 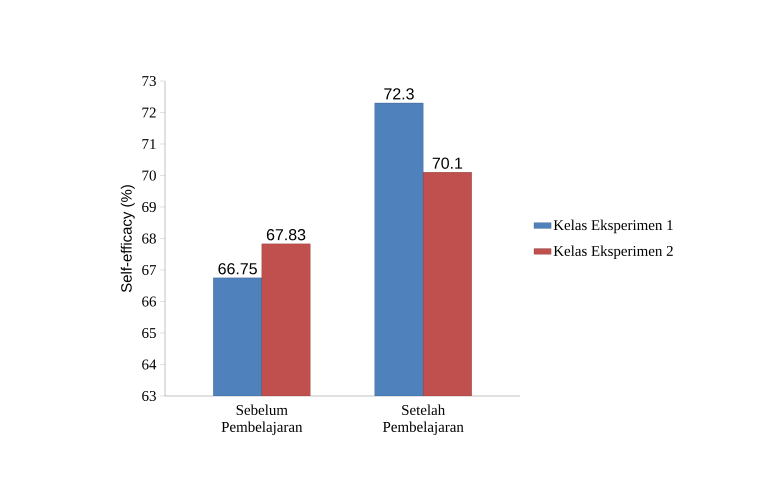 I want to click on y-tick-label: 68, so click(x=149, y=238).